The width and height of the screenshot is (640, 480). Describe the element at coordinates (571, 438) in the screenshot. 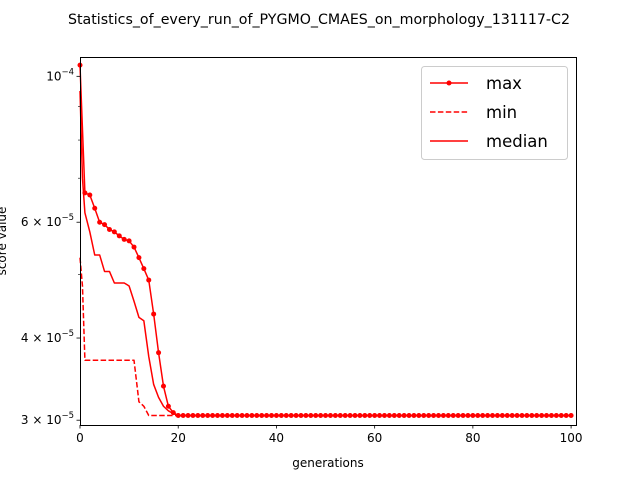

I see `x-tick-label: 100` at that location.